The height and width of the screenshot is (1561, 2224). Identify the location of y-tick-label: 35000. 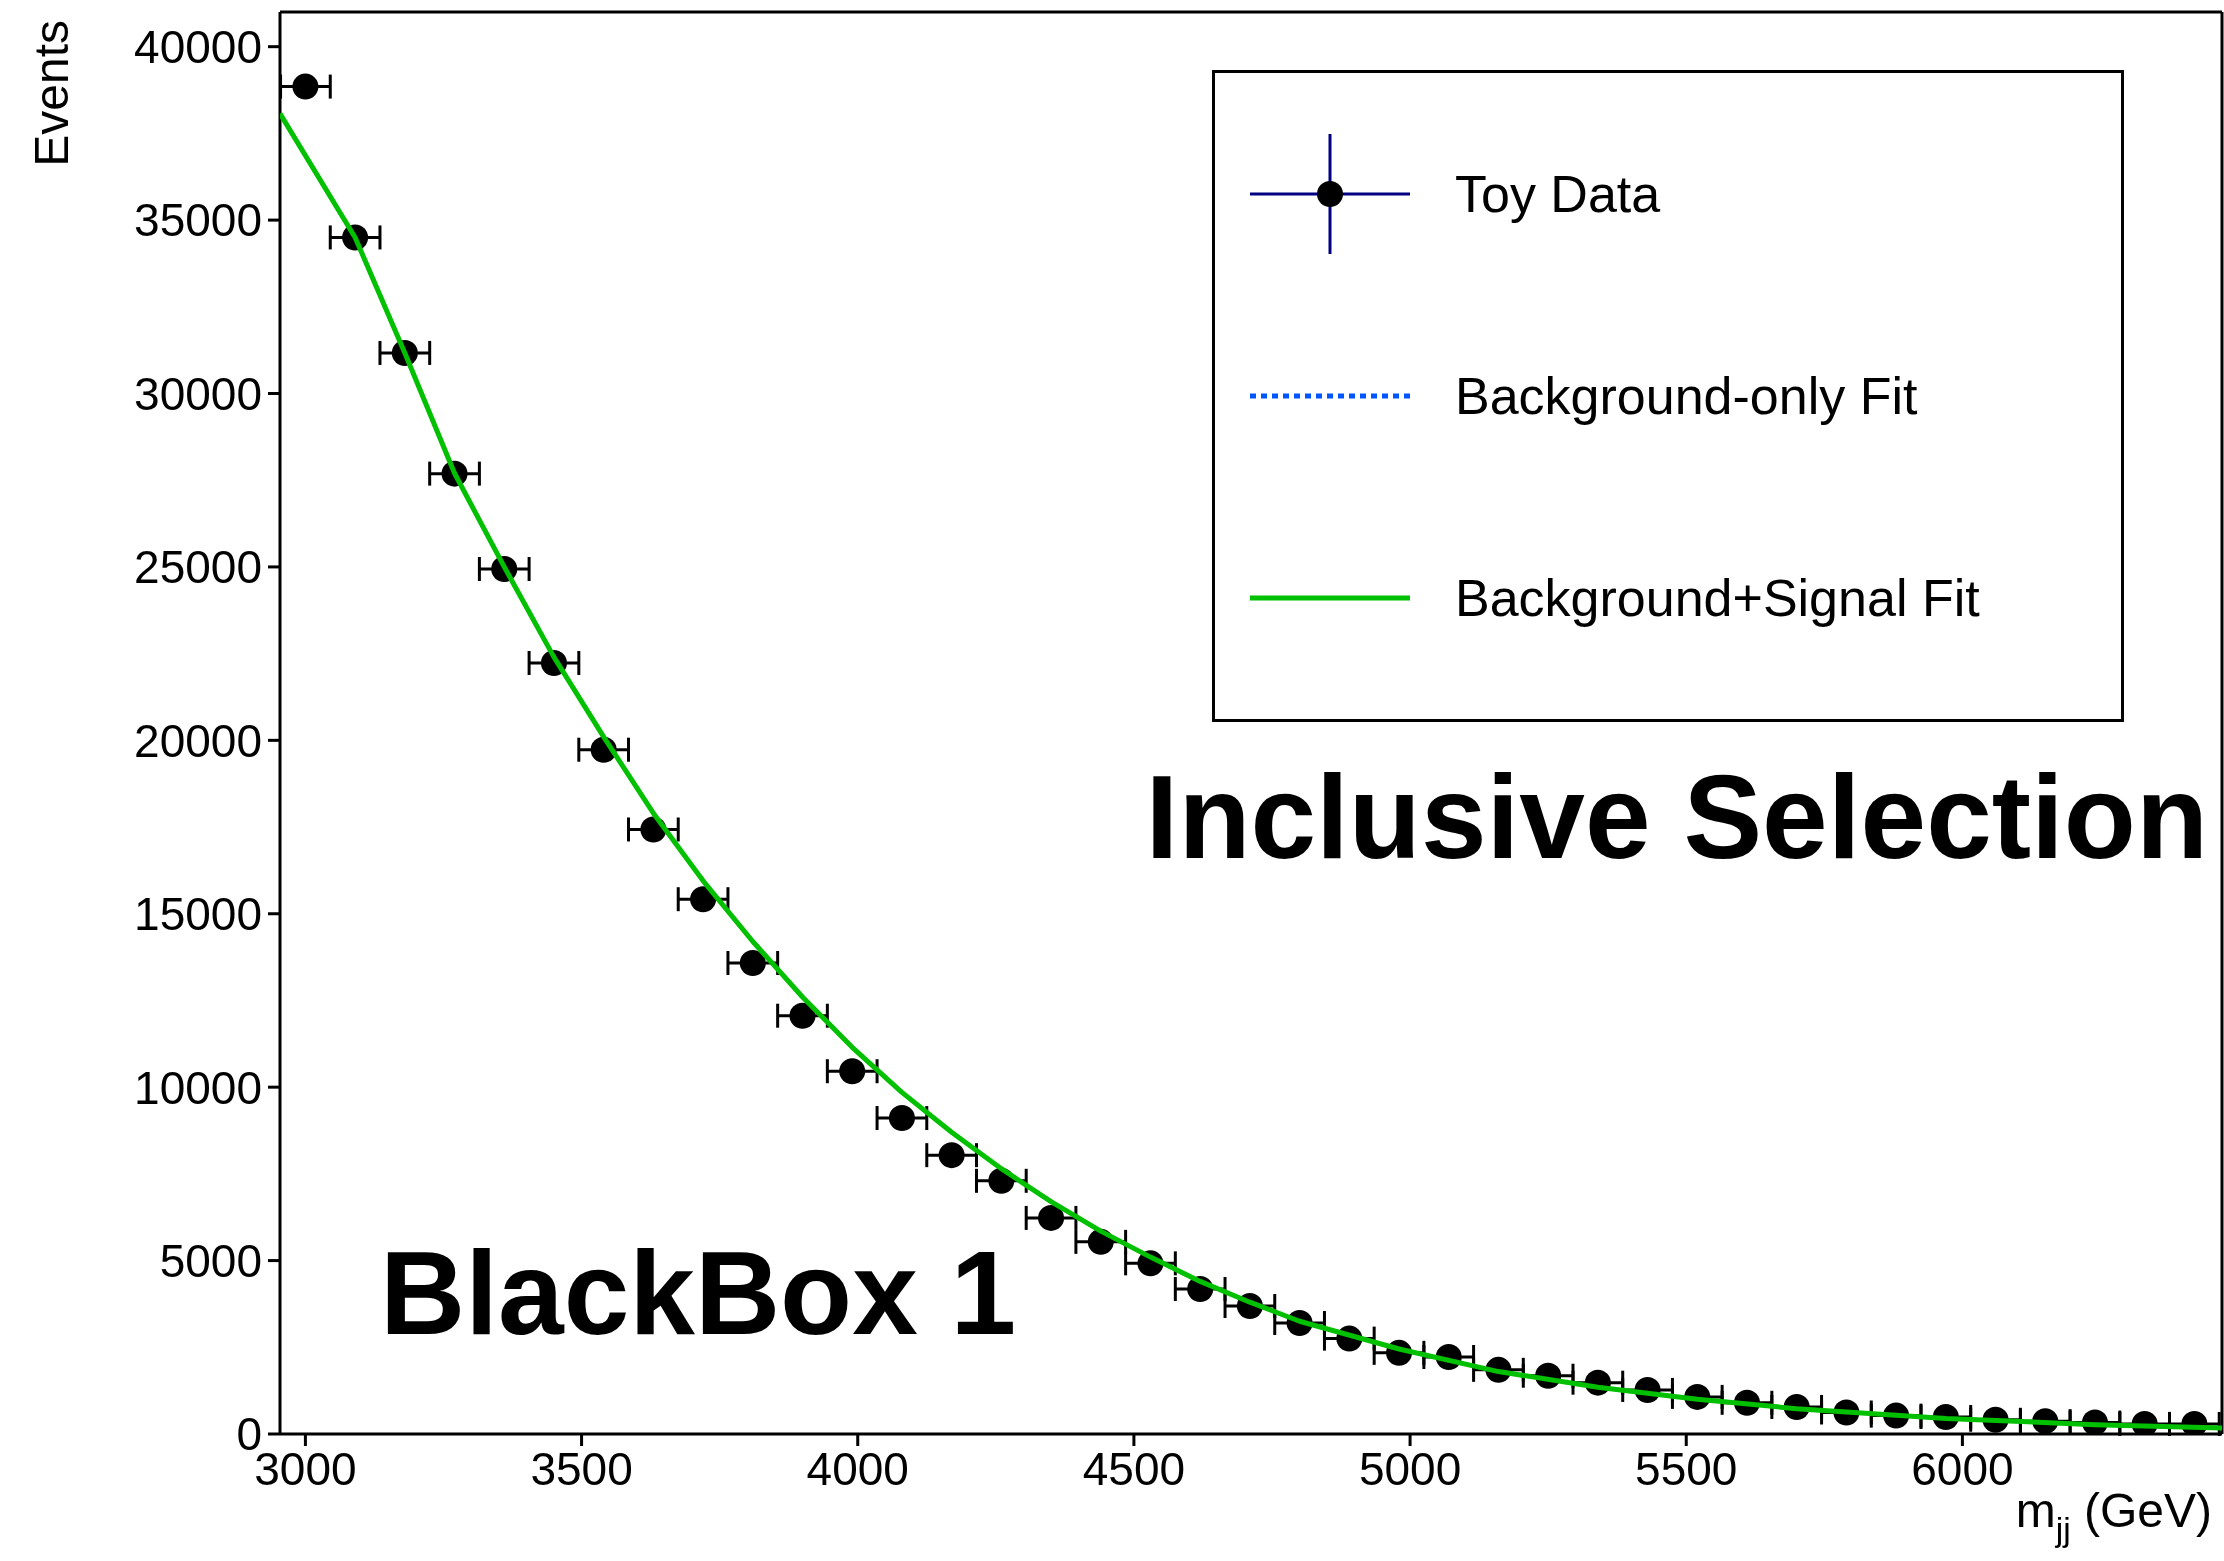
(198, 220).